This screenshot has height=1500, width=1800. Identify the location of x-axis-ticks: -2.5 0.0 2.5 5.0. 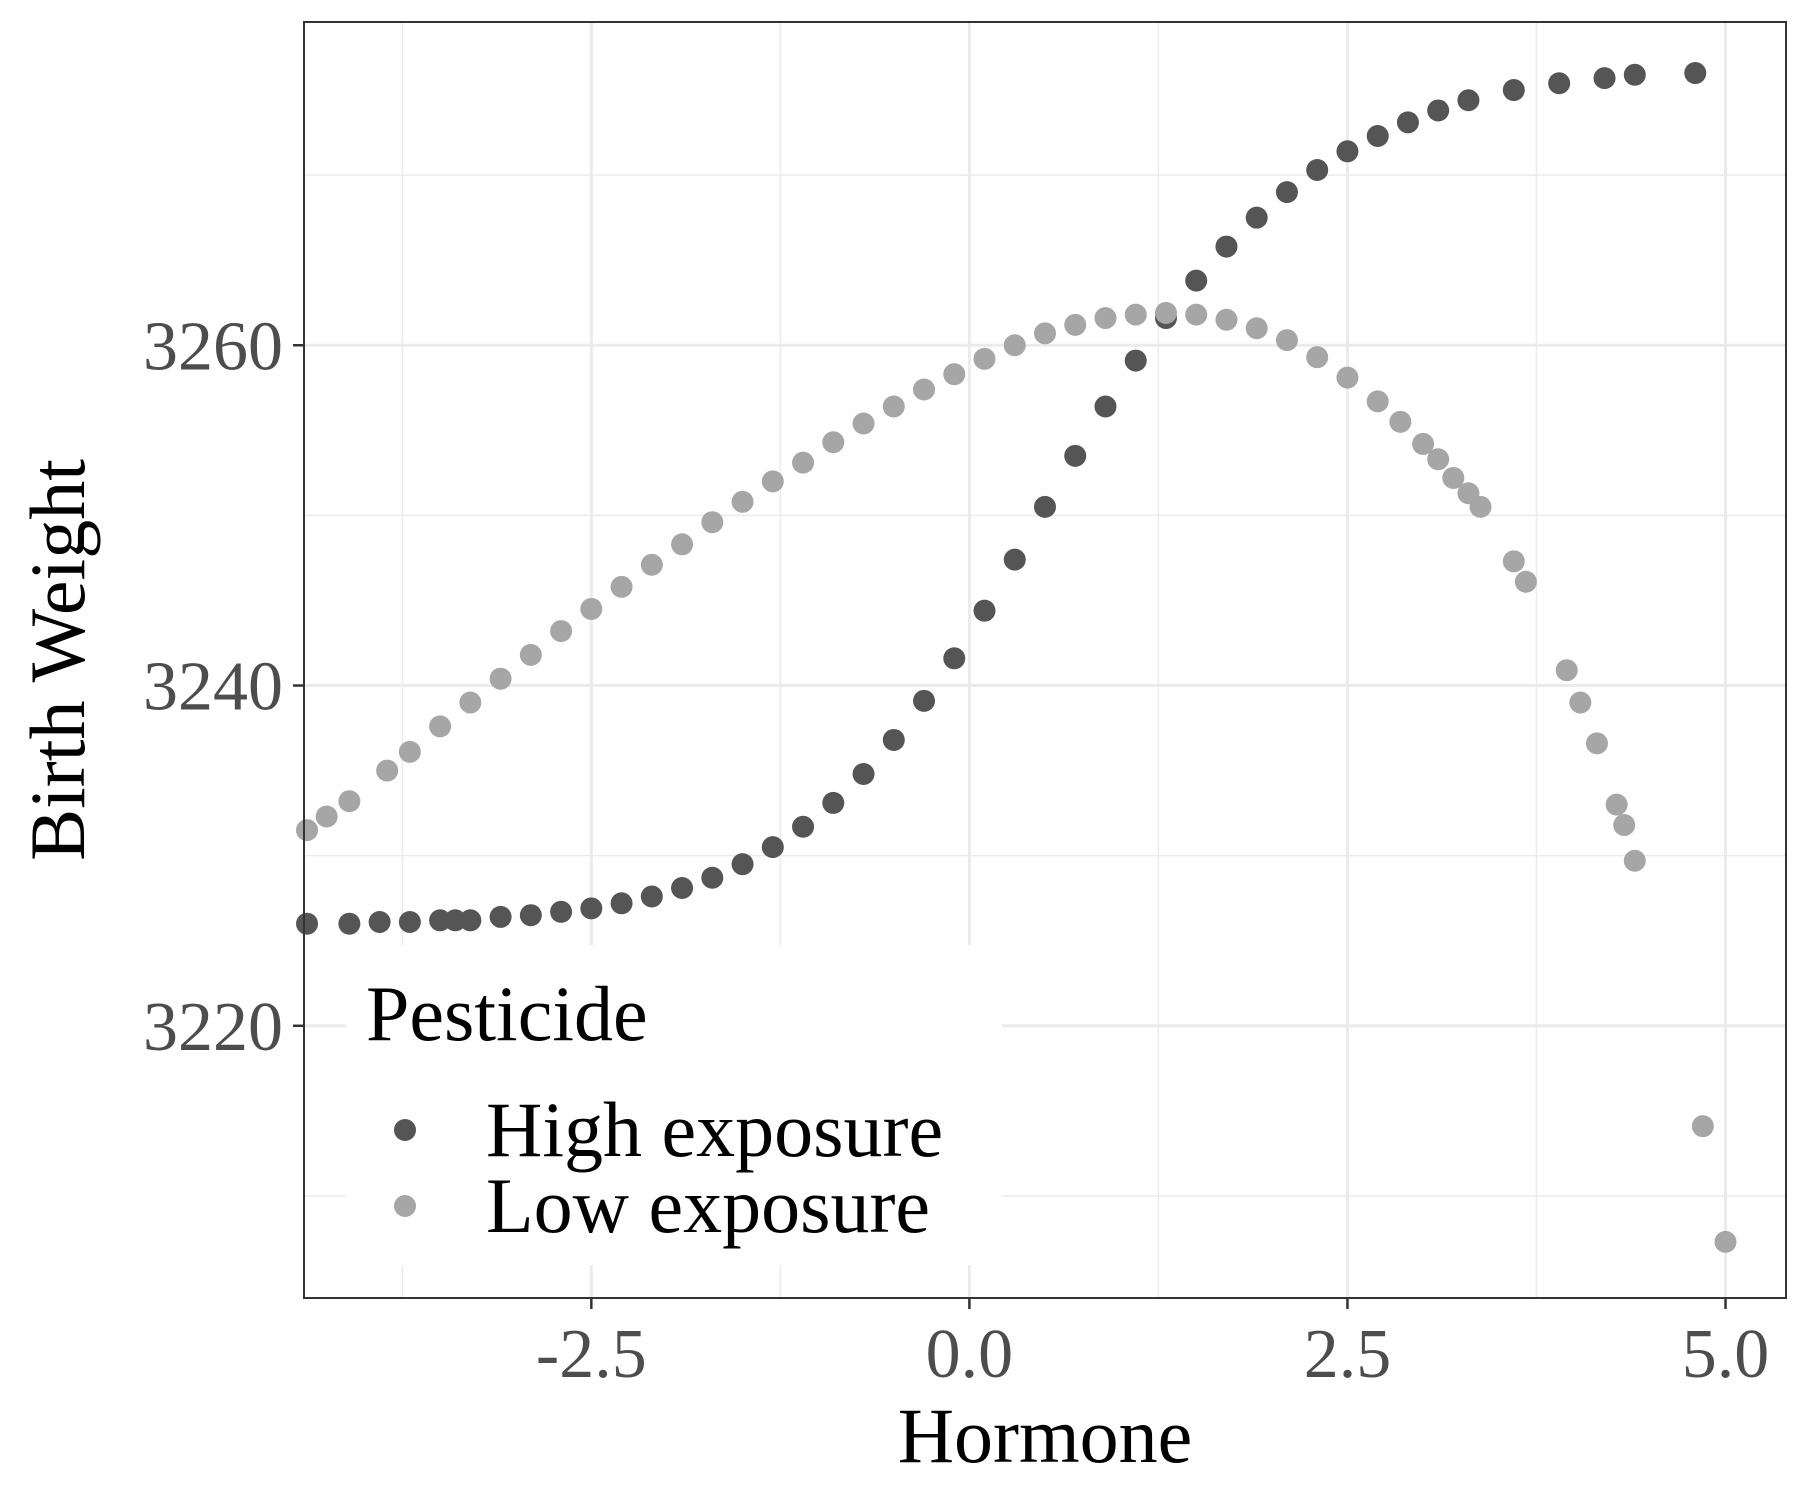
(1152, 1345).